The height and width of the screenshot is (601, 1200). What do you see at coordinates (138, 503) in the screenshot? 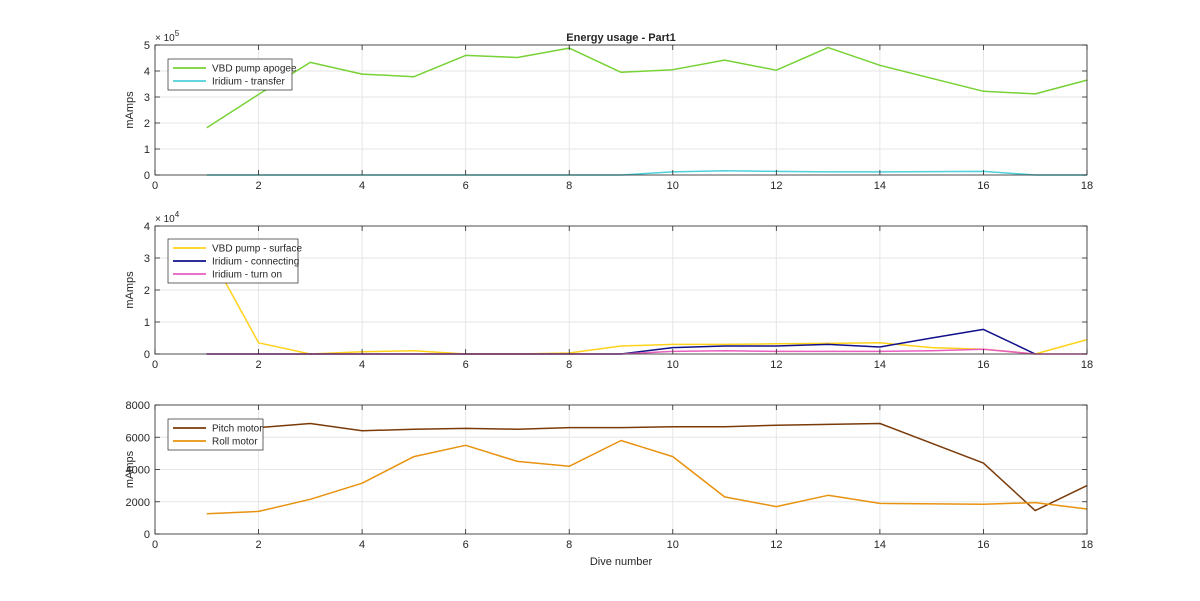
I see `y-tick-label: 2000` at bounding box center [138, 503].